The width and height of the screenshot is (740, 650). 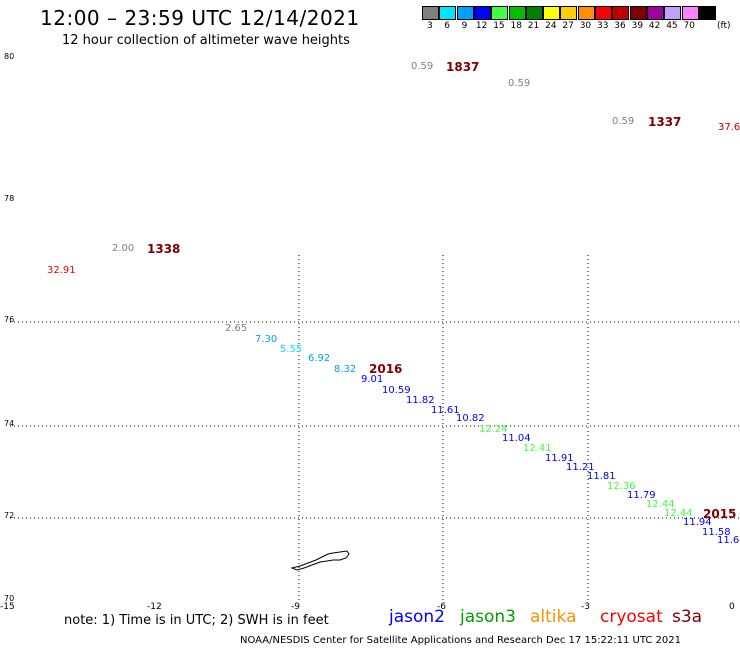 I want to click on wave-height-value: 10.82, so click(x=470, y=418).